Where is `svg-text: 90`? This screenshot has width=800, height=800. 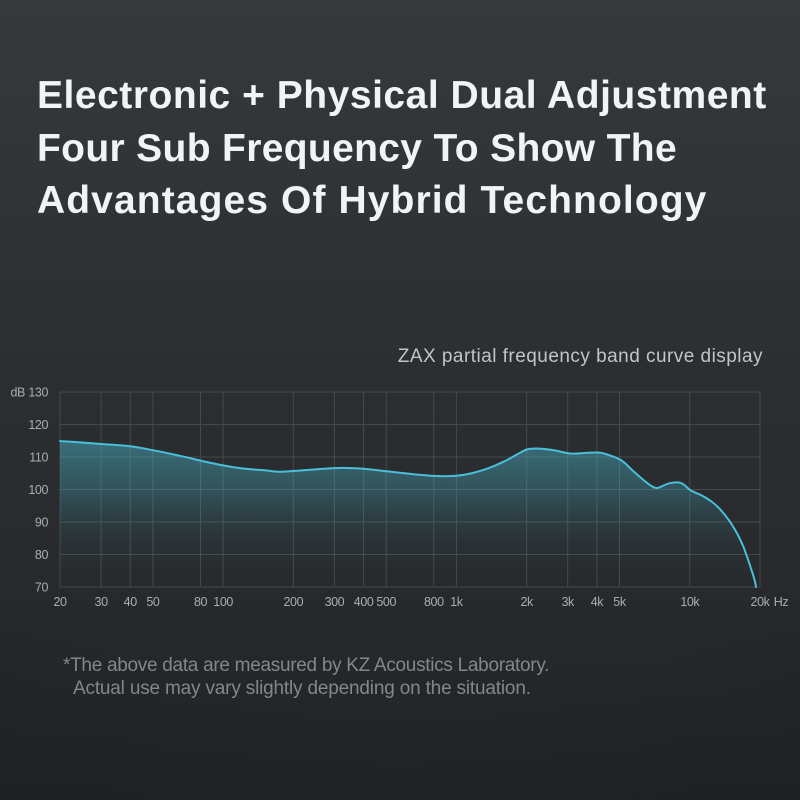 svg-text: 90 is located at coordinates (42, 523).